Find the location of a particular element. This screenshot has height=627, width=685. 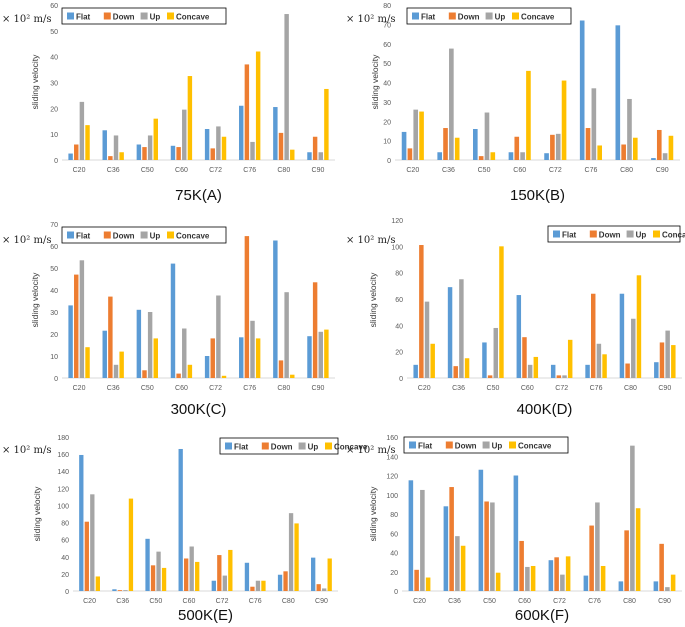

y-tick-label: 40 is located at coordinates (387, 84).